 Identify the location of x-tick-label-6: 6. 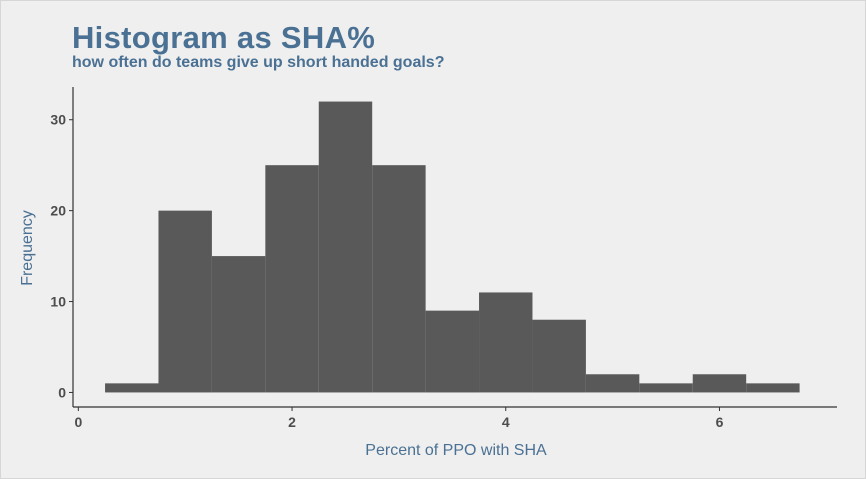
(720, 422).